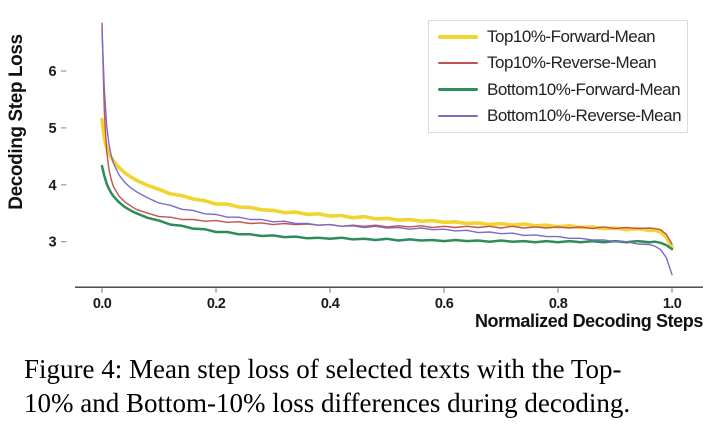  I want to click on legend-item-2: Bottom10%-Forward-Mean, so click(558, 90).